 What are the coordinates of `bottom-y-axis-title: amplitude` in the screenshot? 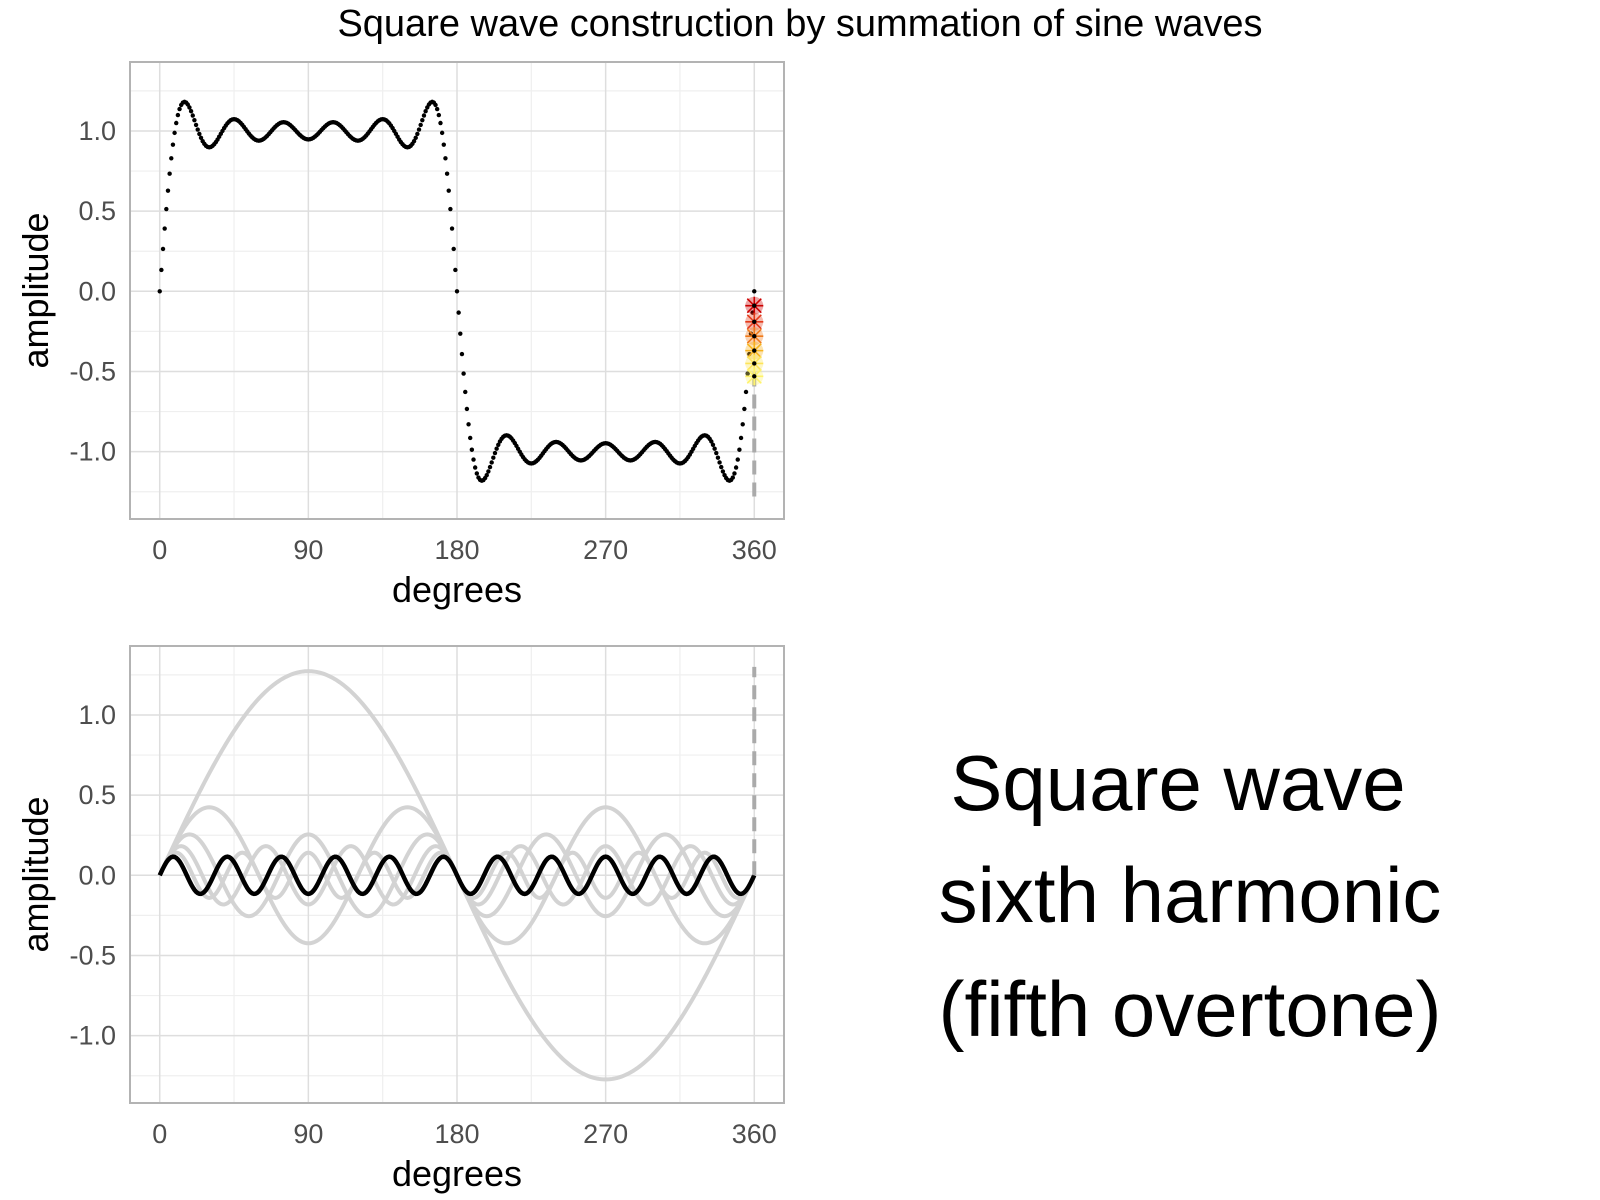 It's located at (35, 874).